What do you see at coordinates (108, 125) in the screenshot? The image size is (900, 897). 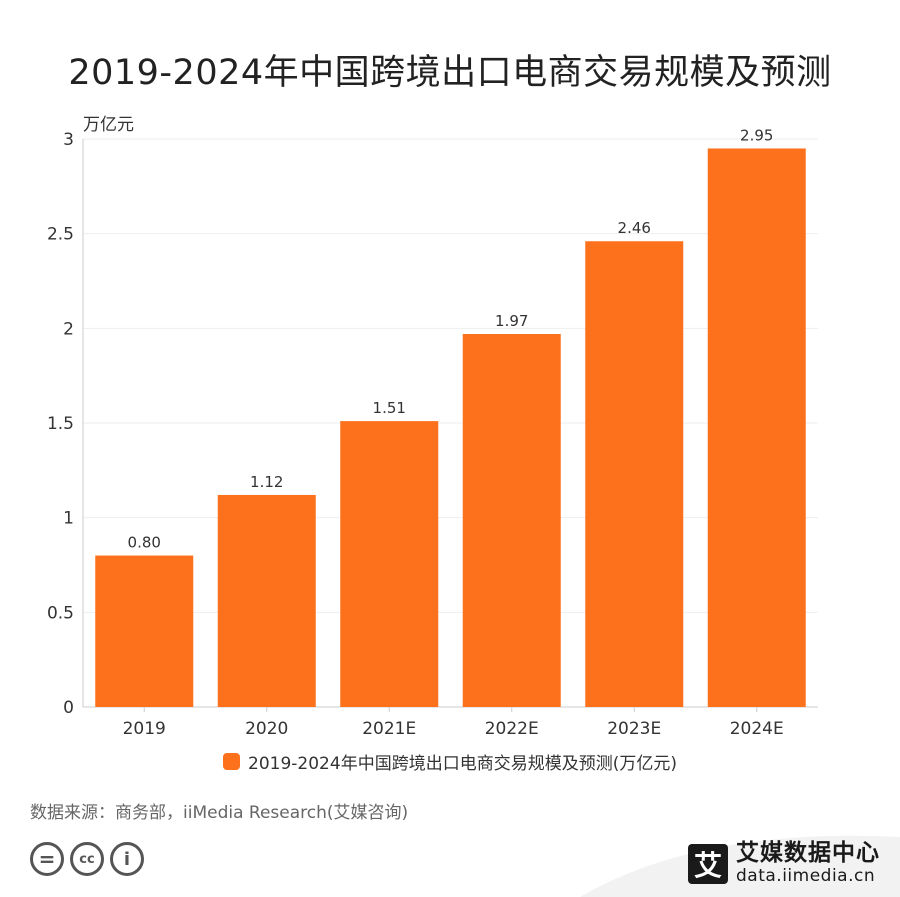 I see `y-axis-unit-label: 万亿元` at bounding box center [108, 125].